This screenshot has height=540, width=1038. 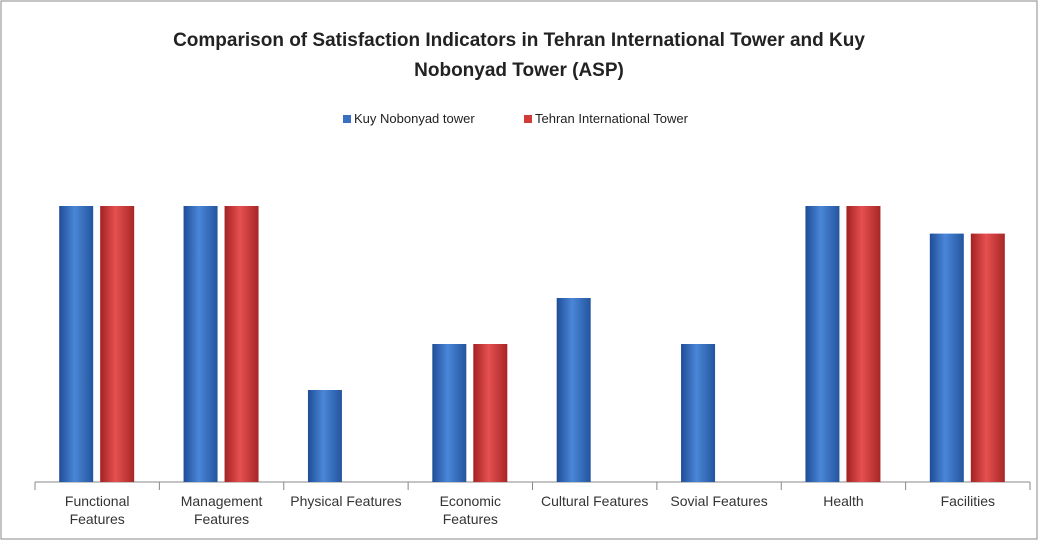 What do you see at coordinates (470, 510) in the screenshot?
I see `x-tick-label: Economic Features` at bounding box center [470, 510].